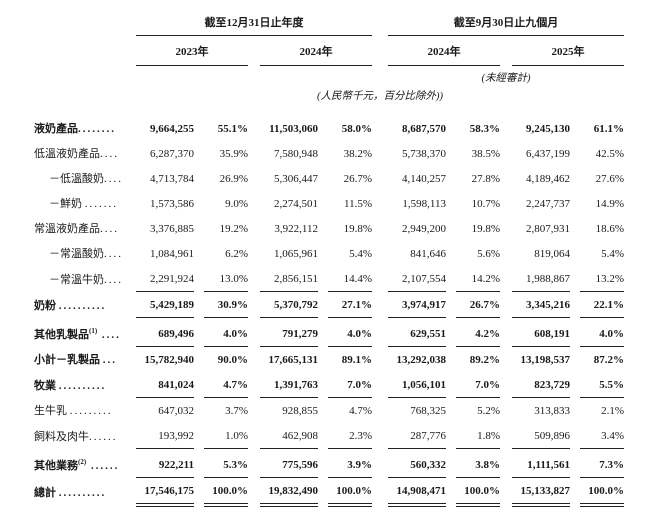 This screenshot has height=522, width=650. What do you see at coordinates (609, 204) in the screenshot?
I see `cell-percentage: 14.9%` at bounding box center [609, 204].